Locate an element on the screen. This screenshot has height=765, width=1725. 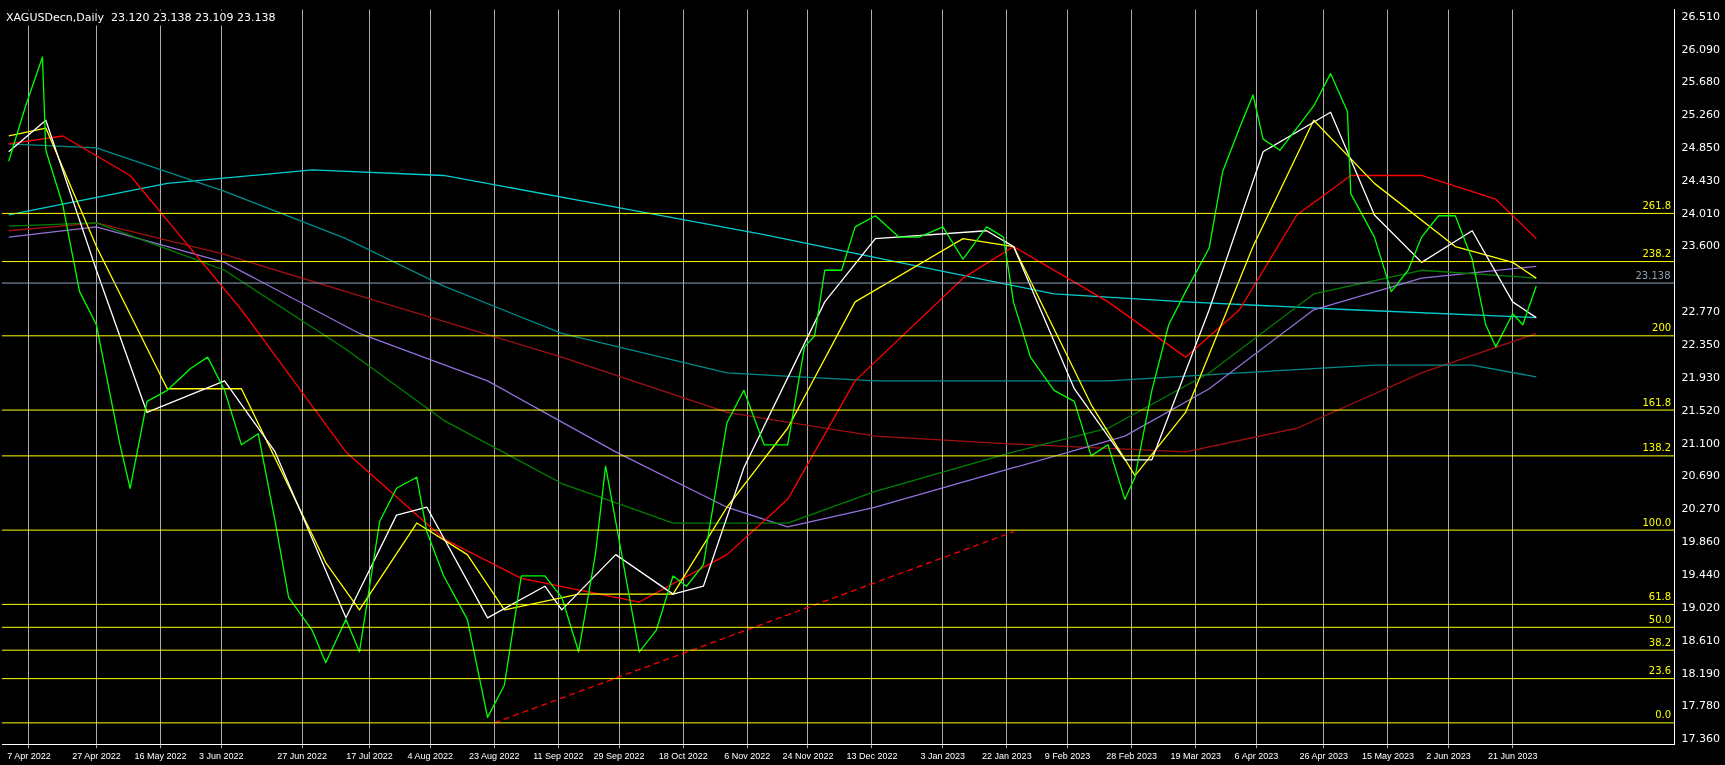
annotation: 23.6 is located at coordinates (1660, 671).